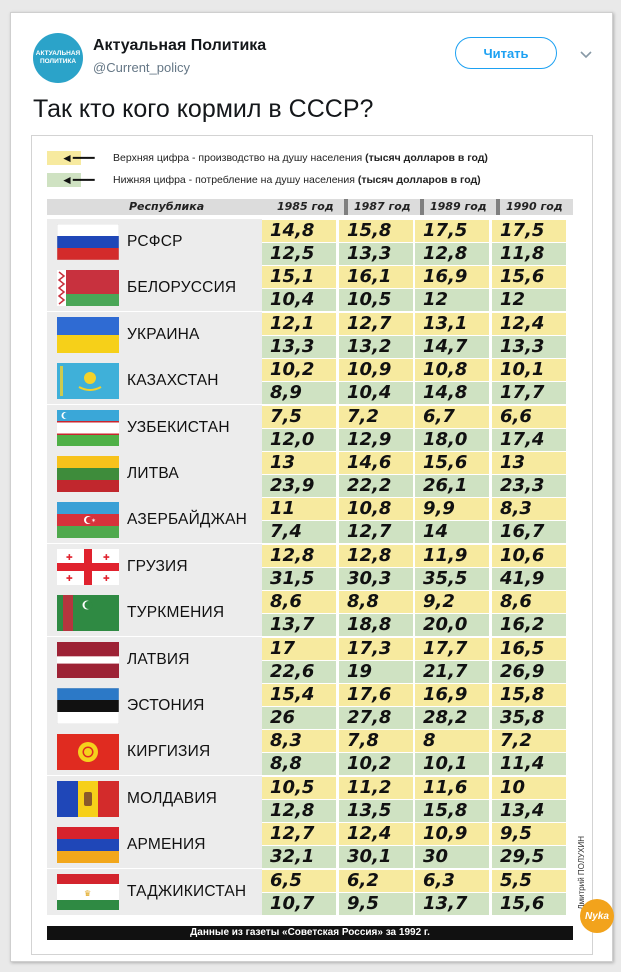 Image resolution: width=621 pixels, height=972 pixels. I want to click on production-value: 16,5, so click(529, 648).